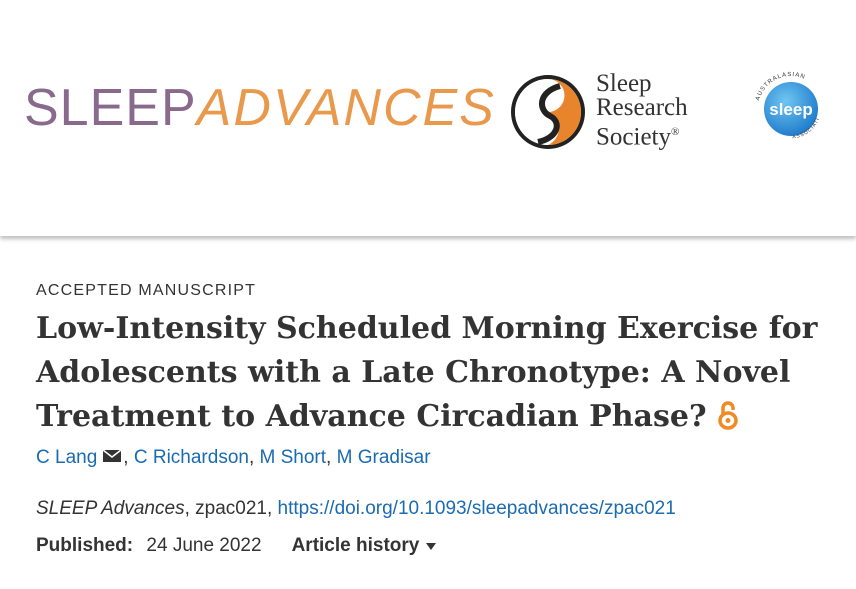  I want to click on published-date: 24 June 2022, so click(204, 545).